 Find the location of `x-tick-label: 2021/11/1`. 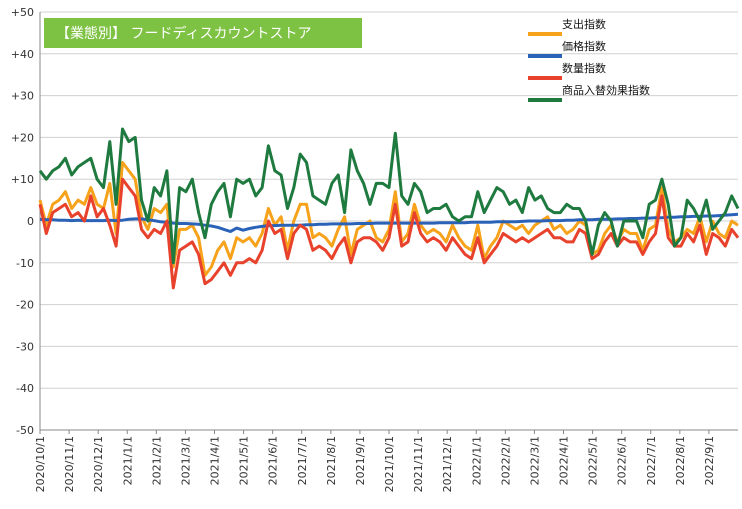

x-tick-label: 2021/11/1 is located at coordinates (418, 464).